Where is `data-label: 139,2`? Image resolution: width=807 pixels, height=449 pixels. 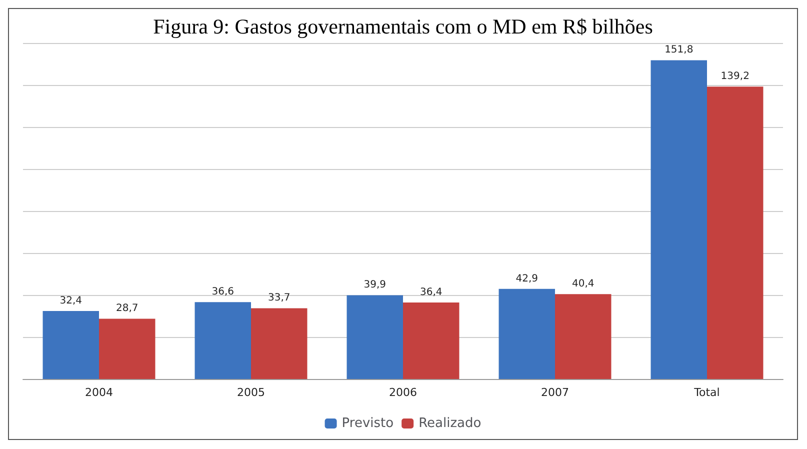 data-label: 139,2 is located at coordinates (735, 76).